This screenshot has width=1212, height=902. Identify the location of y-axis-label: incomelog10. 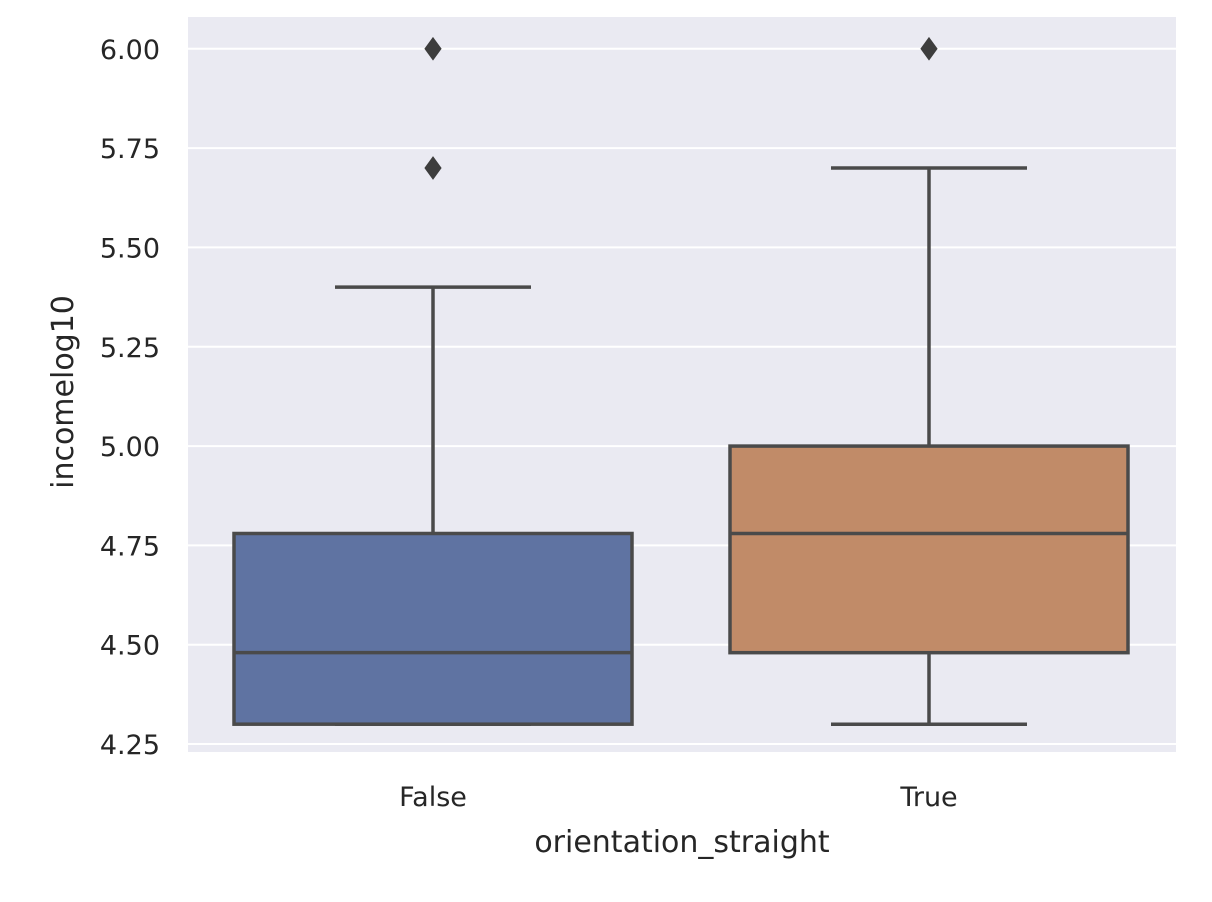
(63, 392).